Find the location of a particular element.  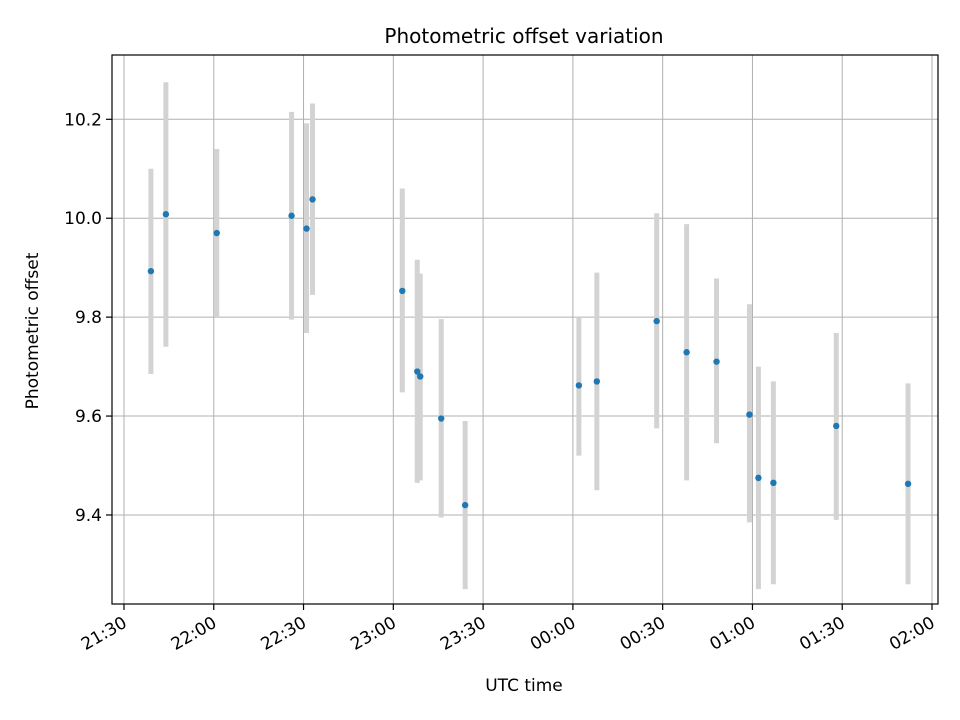

x-tick-label: 23:00 is located at coordinates (373, 634).